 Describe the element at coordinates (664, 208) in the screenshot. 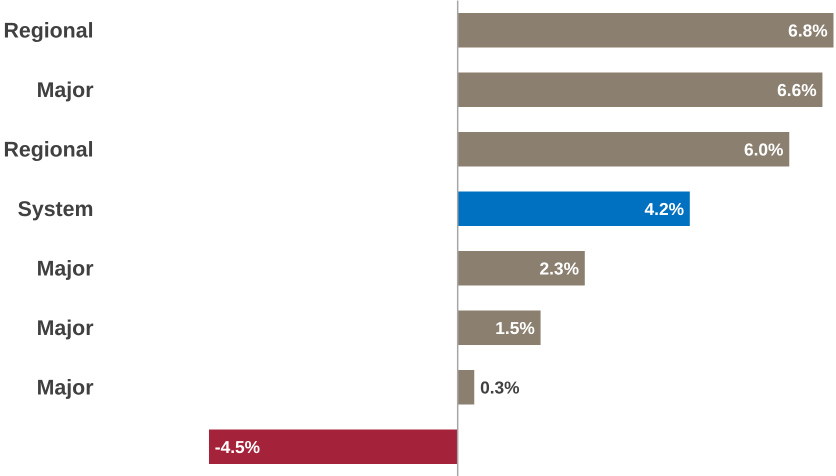

I see `data-label: 4.2%` at that location.